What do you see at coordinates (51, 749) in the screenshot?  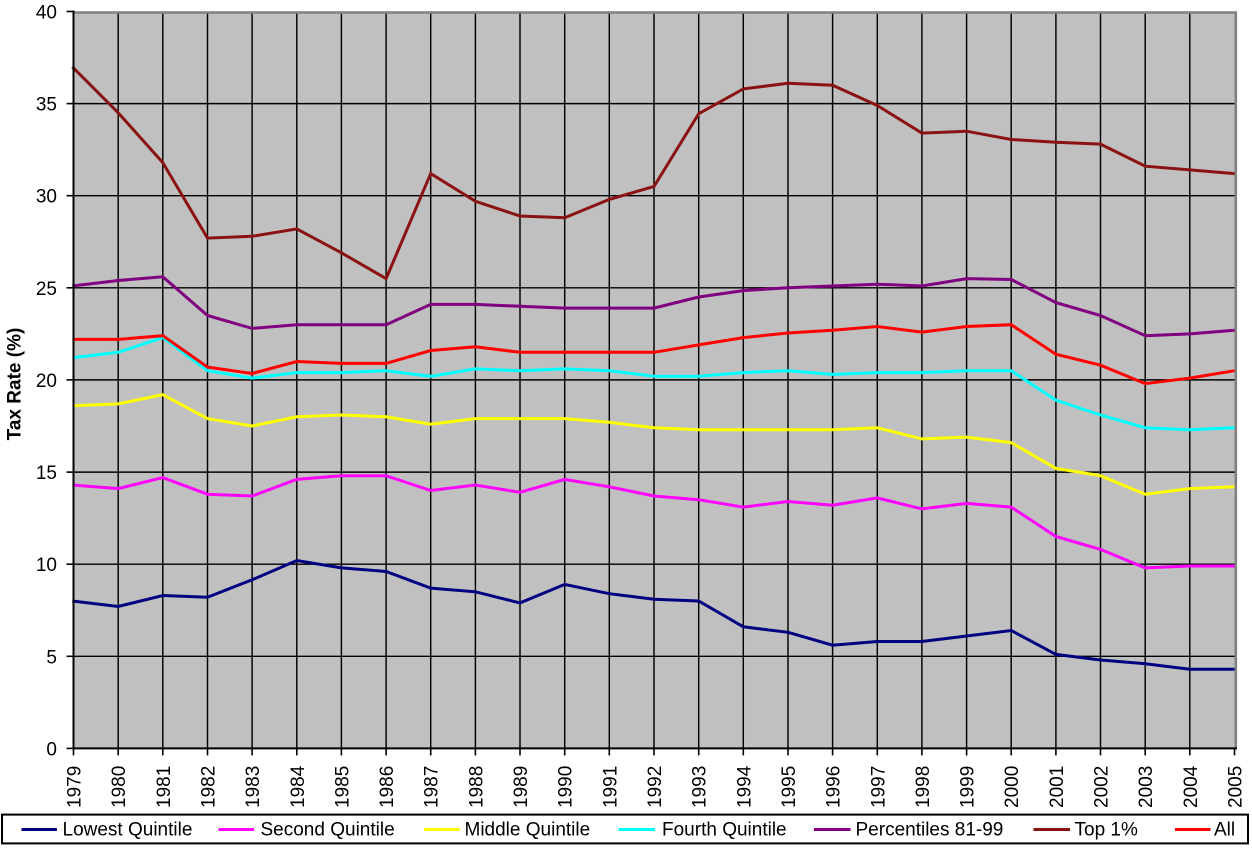 I see `svg-text: 0` at bounding box center [51, 749].